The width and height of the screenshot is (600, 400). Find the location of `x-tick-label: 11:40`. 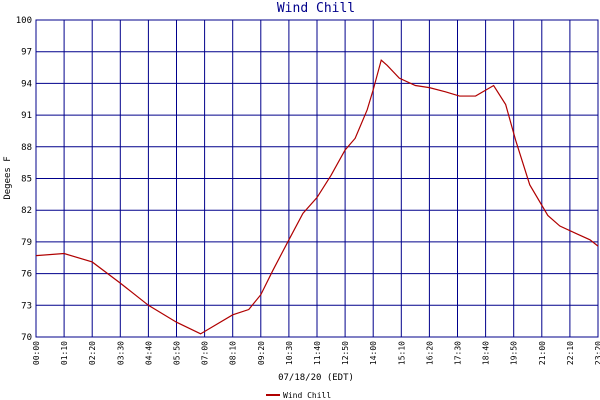

x-tick-label: 11:40 is located at coordinates (317, 353).